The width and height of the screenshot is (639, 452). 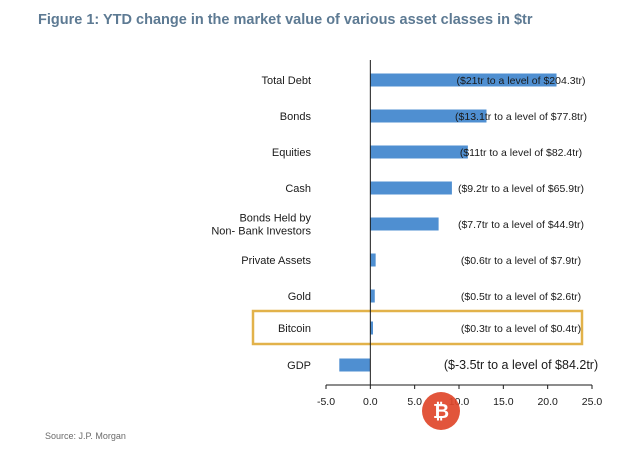 I want to click on data-label: ($0.6tr to a level of $7.9tr), so click(x=521, y=261).